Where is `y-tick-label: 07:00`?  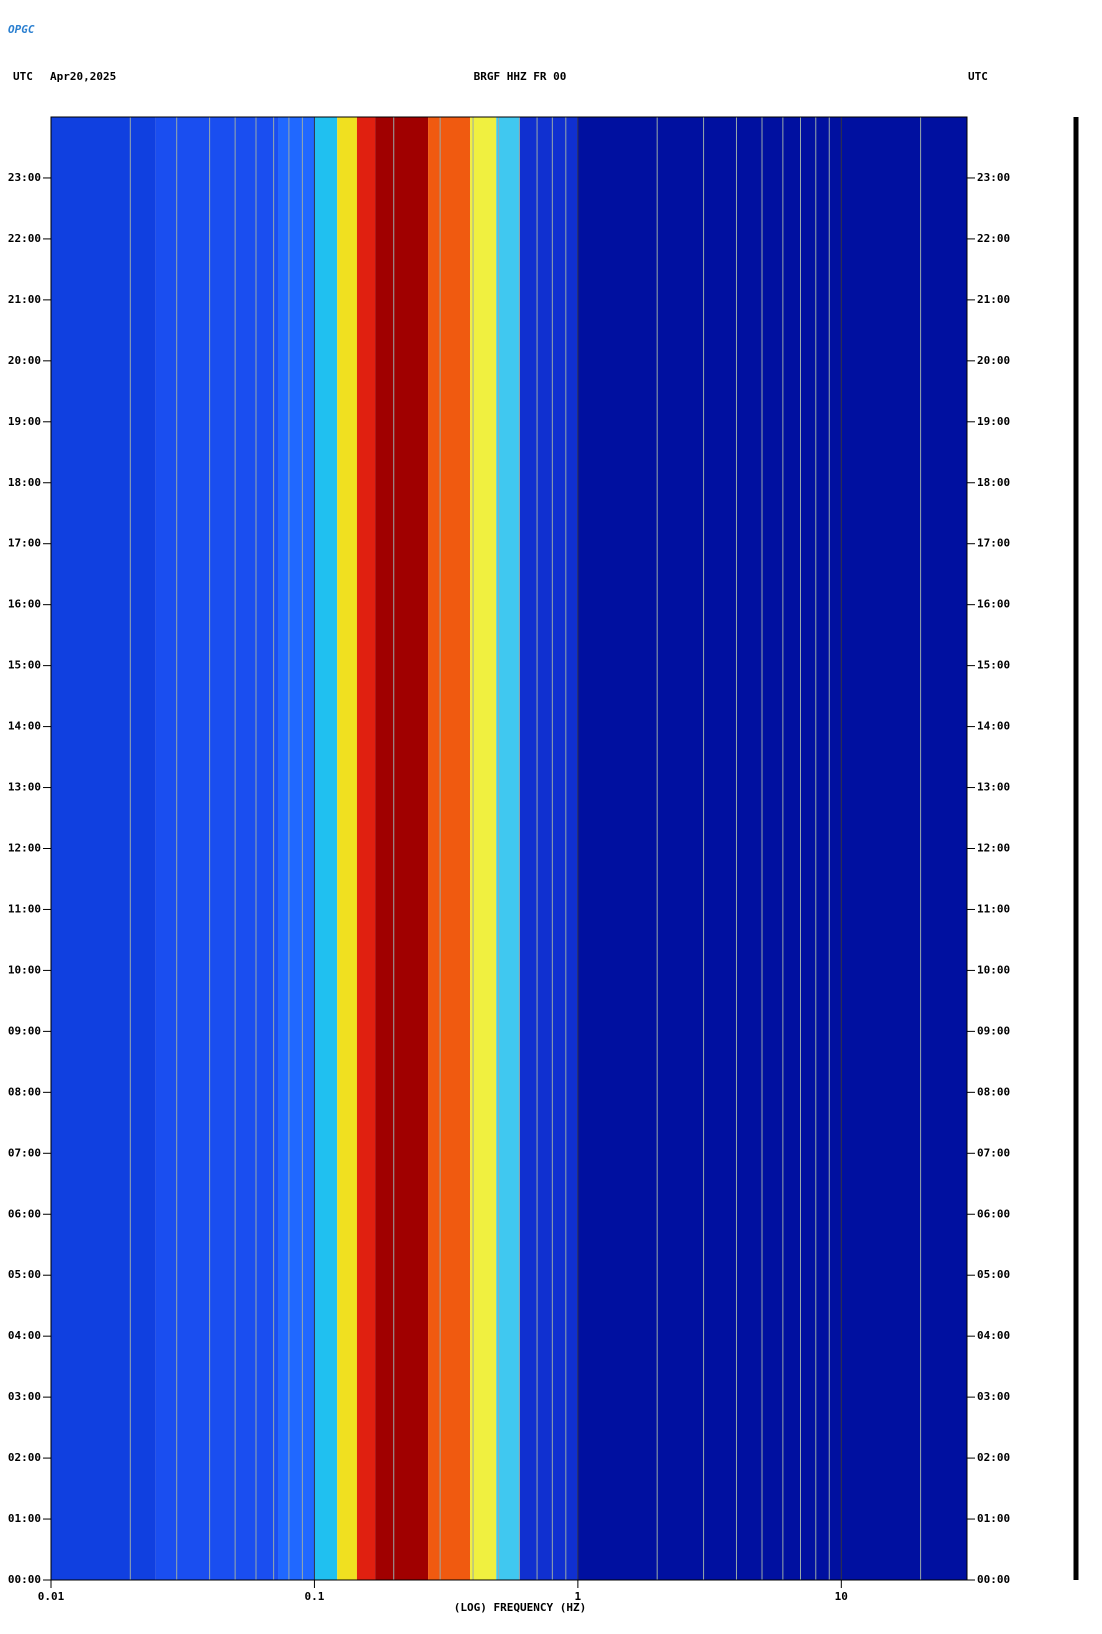 y-tick-label: 07:00 is located at coordinates (24, 1152).